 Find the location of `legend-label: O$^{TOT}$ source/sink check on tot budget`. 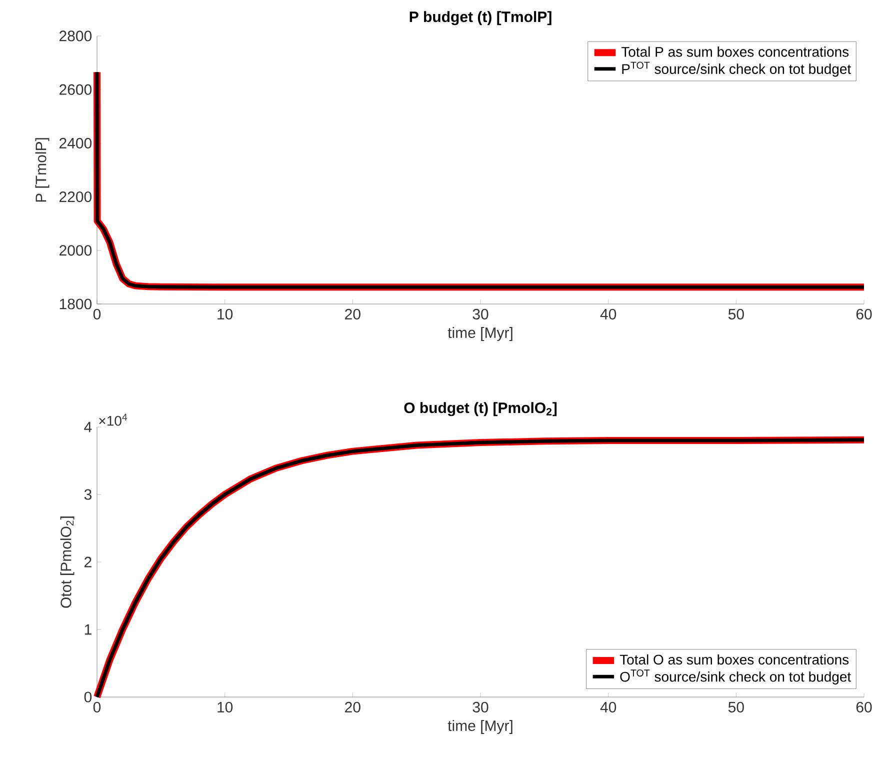

legend-label: O$^{TOT}$ source/sink check on tot budget is located at coordinates (736, 677).